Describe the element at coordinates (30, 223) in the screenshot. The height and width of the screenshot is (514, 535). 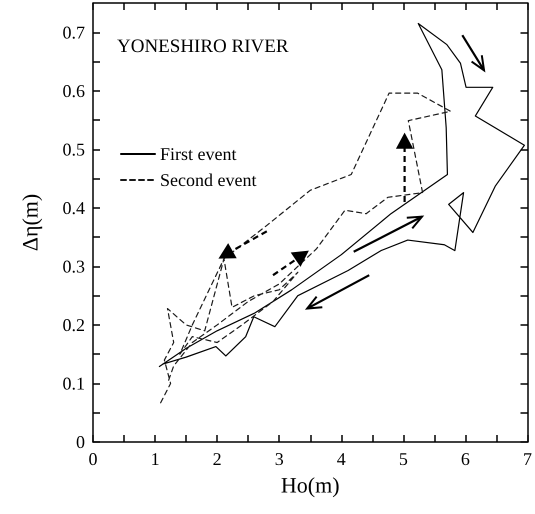
I see `y-axis-title: Δη(m)` at that location.